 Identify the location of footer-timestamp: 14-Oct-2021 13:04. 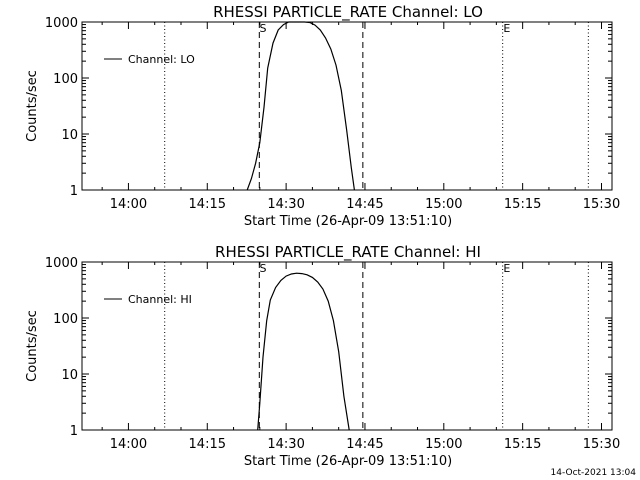
(594, 473).